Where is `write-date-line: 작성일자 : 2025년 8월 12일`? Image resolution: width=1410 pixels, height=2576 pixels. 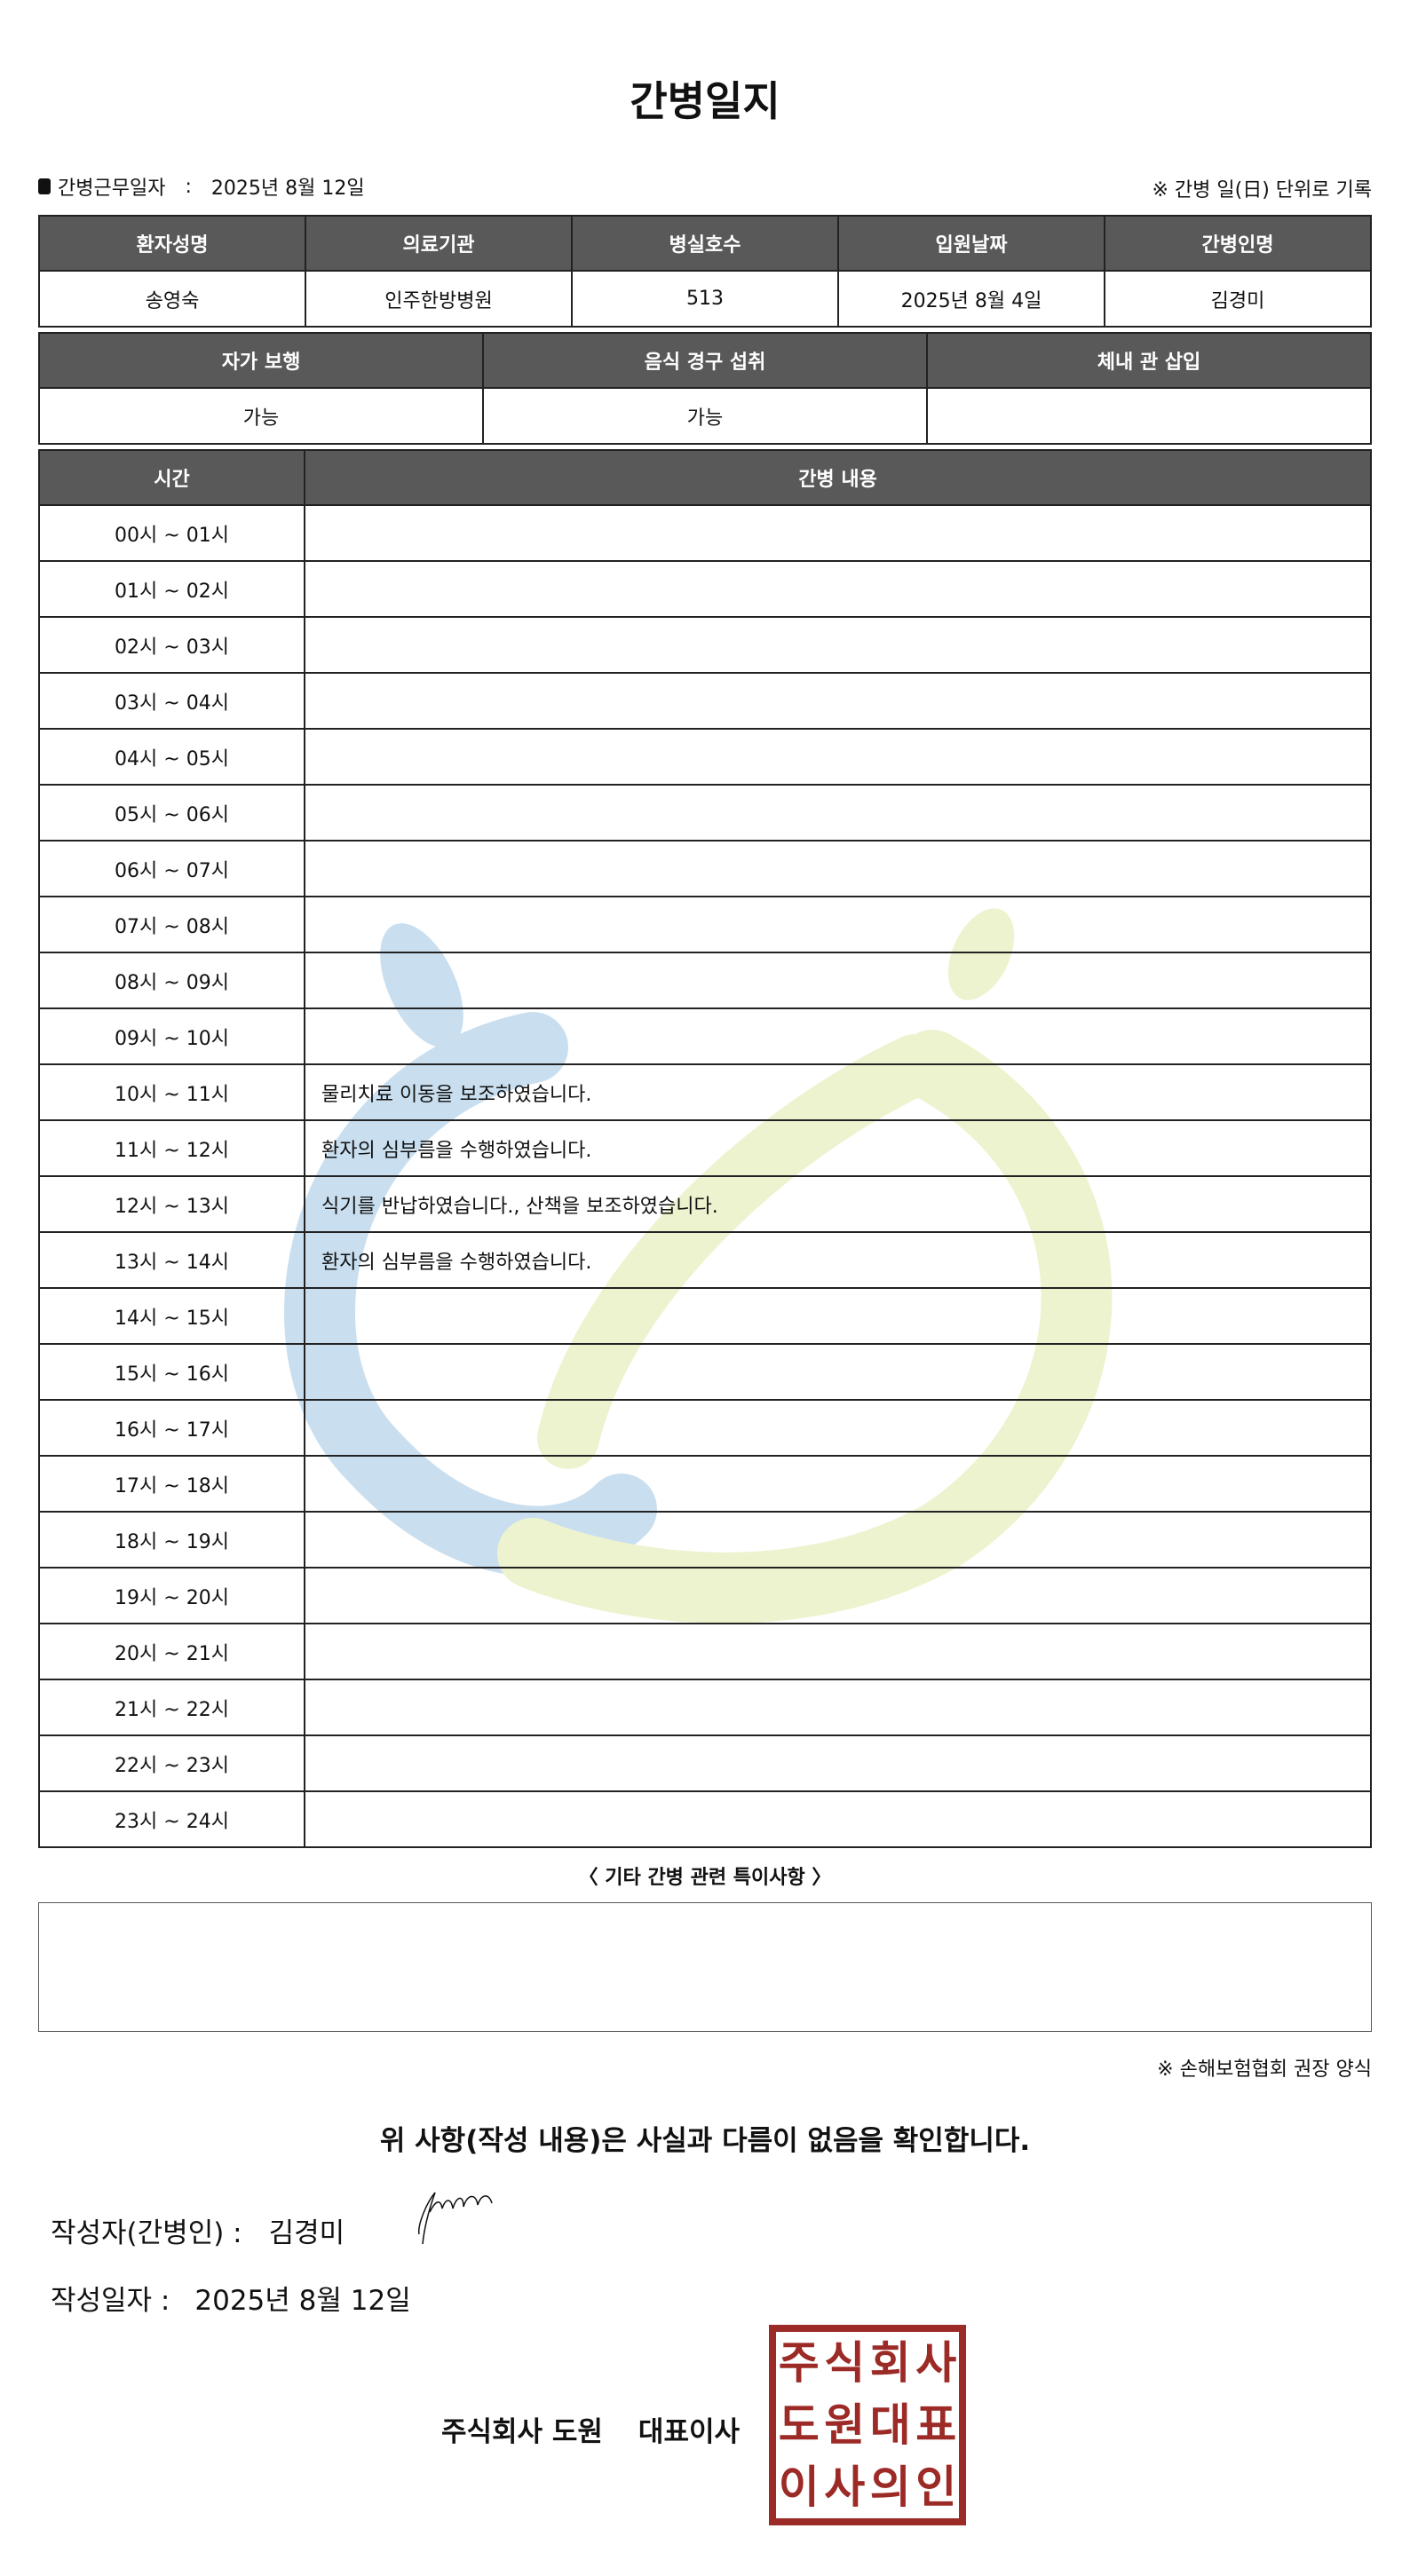 write-date-line: 작성일자 : 2025년 8월 12일 is located at coordinates (231, 2298).